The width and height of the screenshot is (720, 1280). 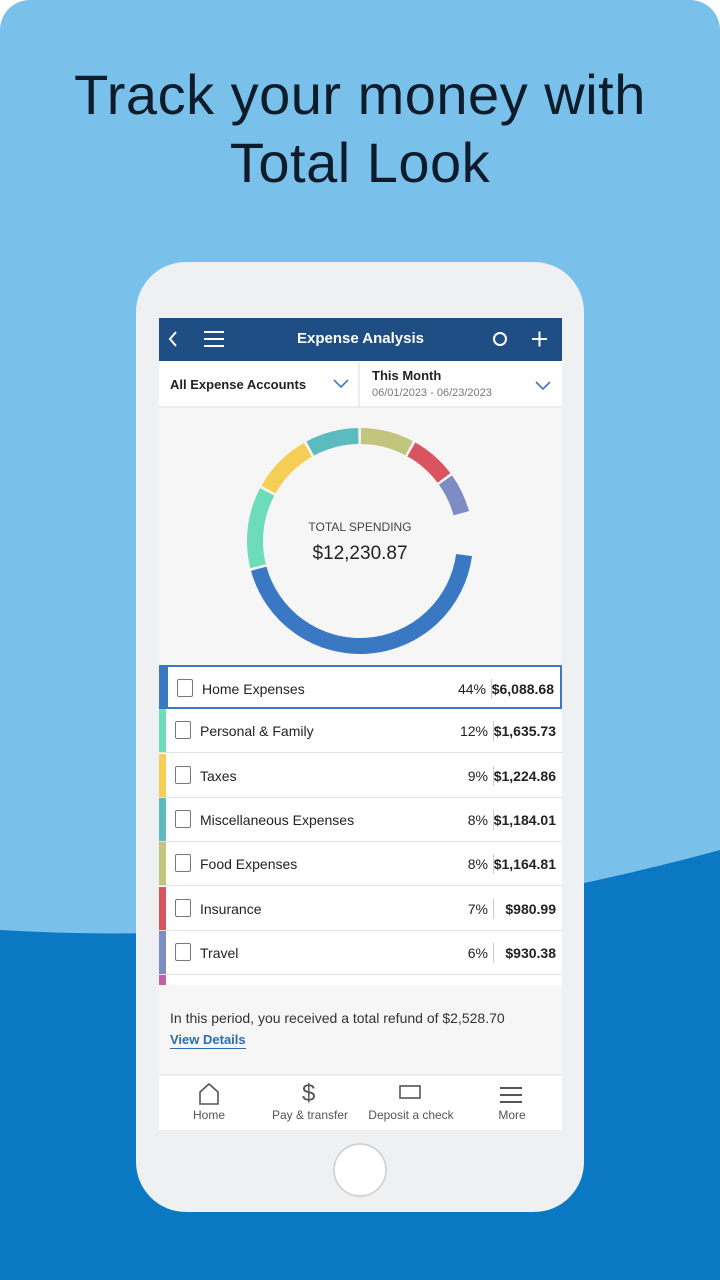 What do you see at coordinates (360, 952) in the screenshot?
I see `expense-row: Travel 6% $930.38` at bounding box center [360, 952].